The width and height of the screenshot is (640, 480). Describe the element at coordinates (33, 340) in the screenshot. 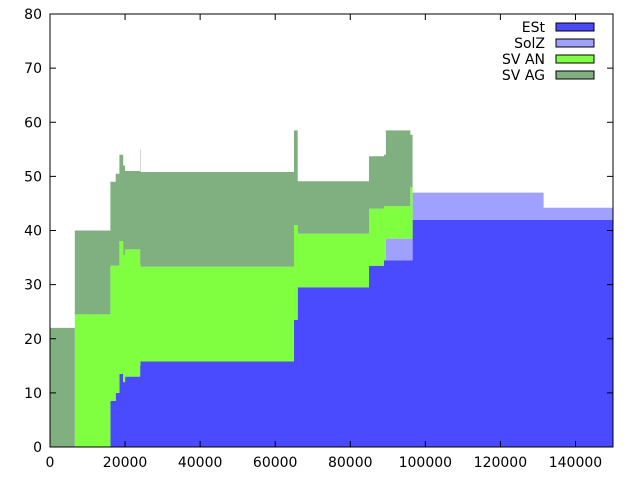

I see `y-tick-label: 20` at that location.